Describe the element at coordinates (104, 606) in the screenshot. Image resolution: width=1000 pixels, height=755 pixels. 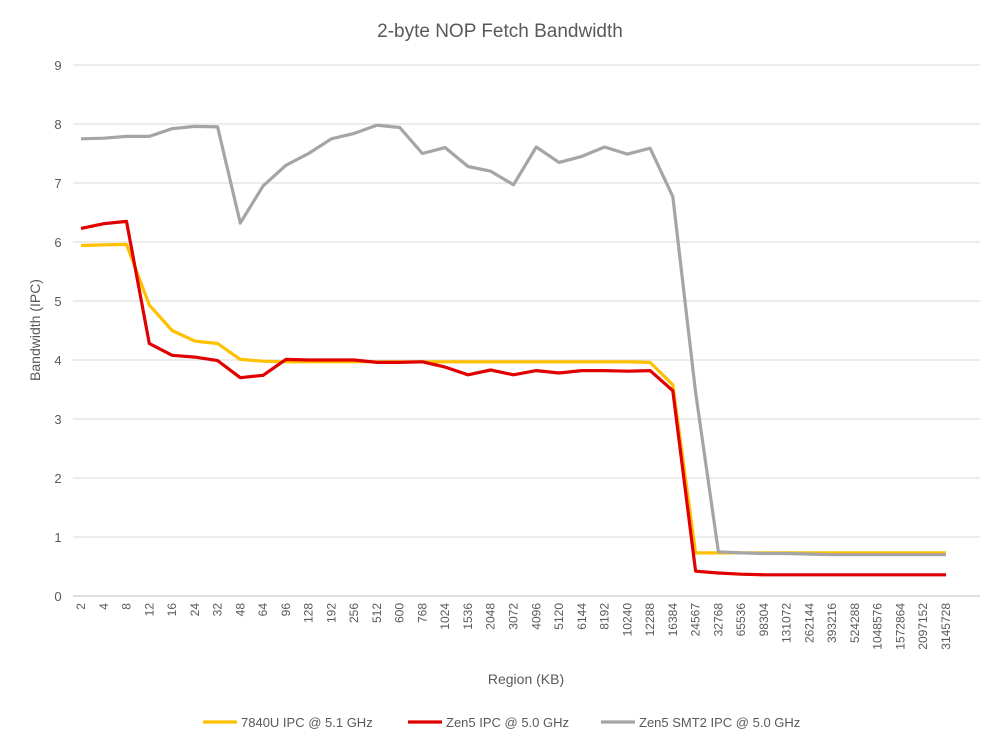
I see `x-tick-label: 4` at that location.